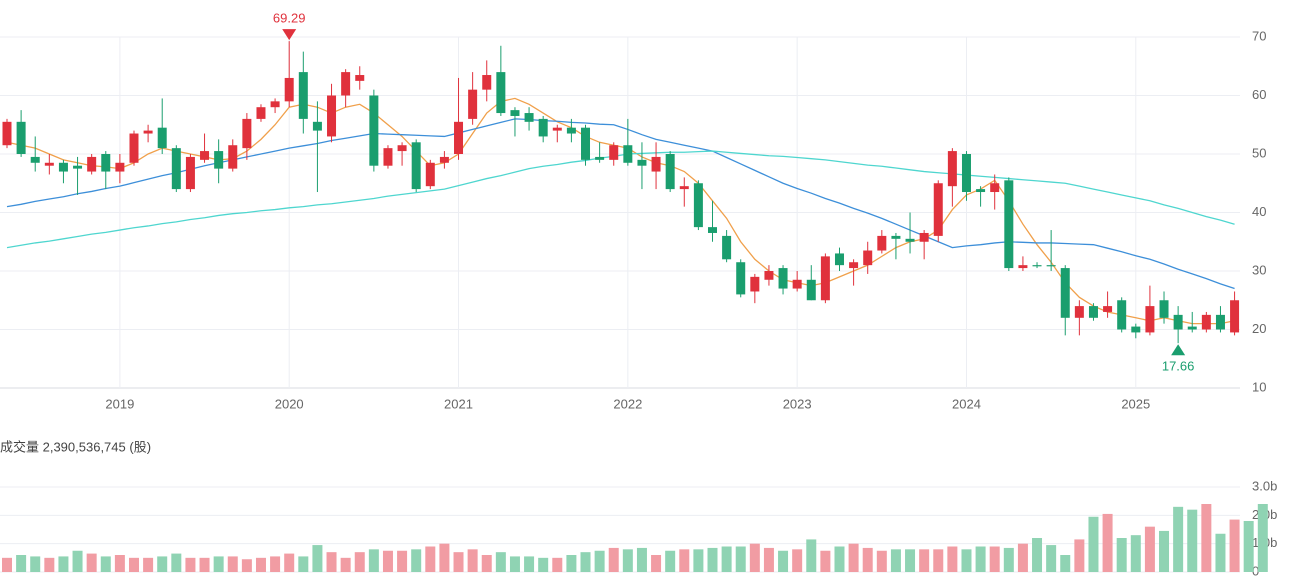 The image size is (1300, 580). Describe the element at coordinates (289, 35) in the screenshot. I see `max-marker` at that location.